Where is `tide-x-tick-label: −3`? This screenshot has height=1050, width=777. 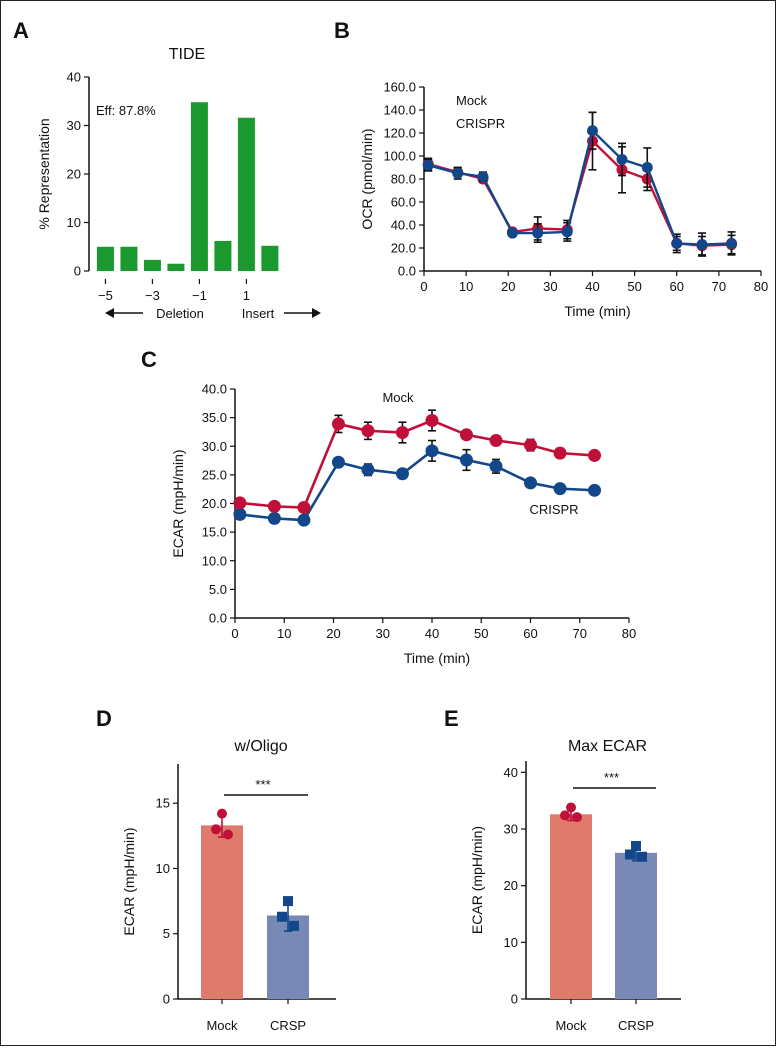
tide-x-tick-label: −3 is located at coordinates (152, 295).